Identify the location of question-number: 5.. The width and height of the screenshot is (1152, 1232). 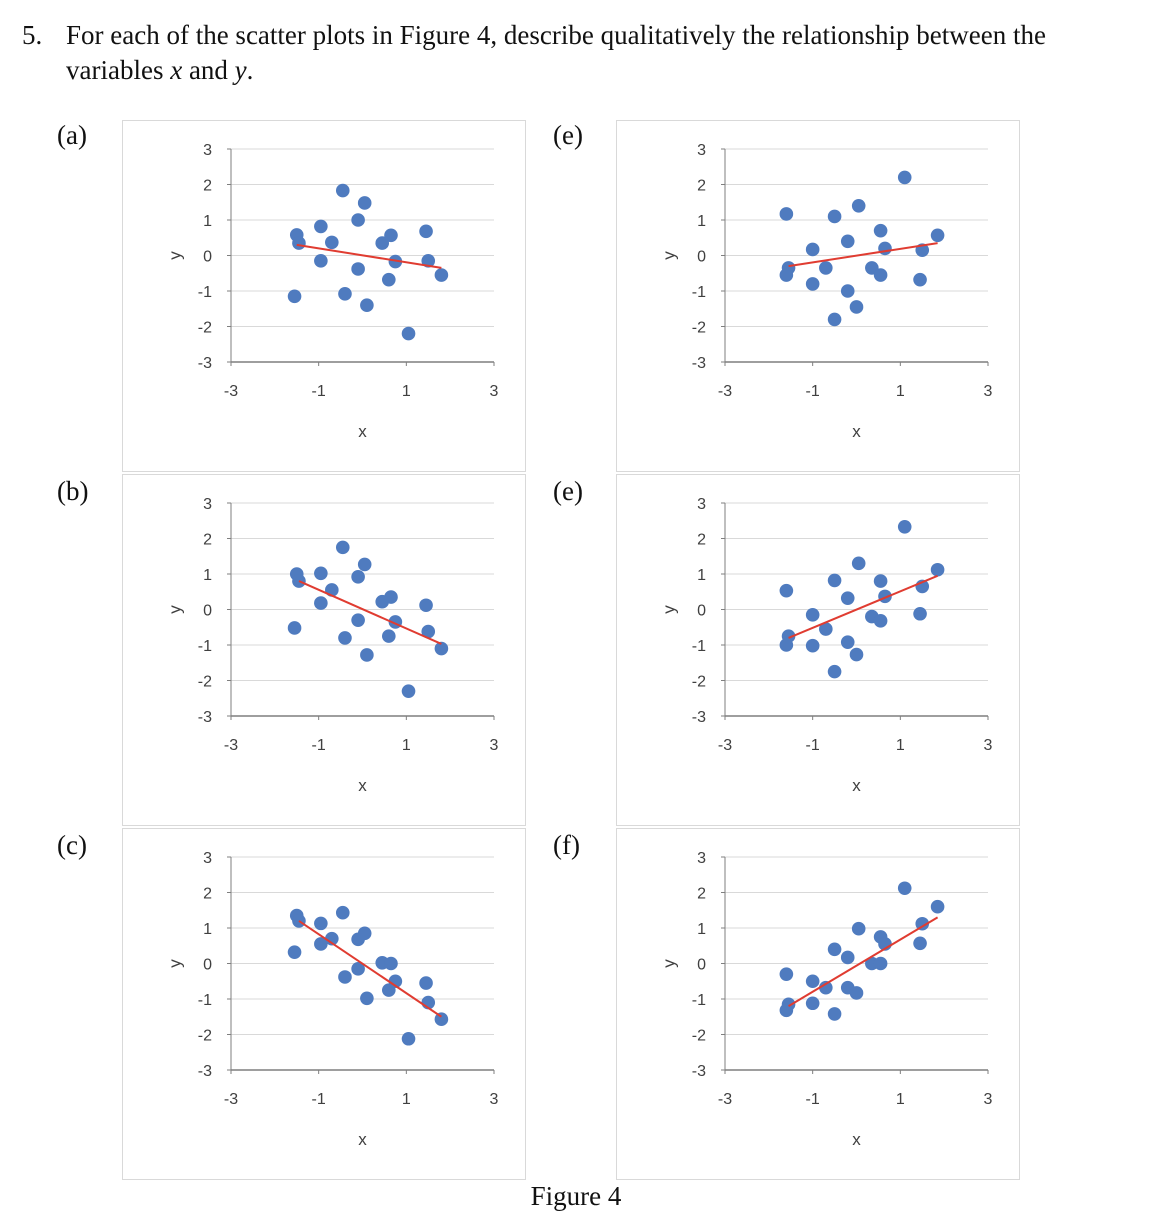
(32, 35).